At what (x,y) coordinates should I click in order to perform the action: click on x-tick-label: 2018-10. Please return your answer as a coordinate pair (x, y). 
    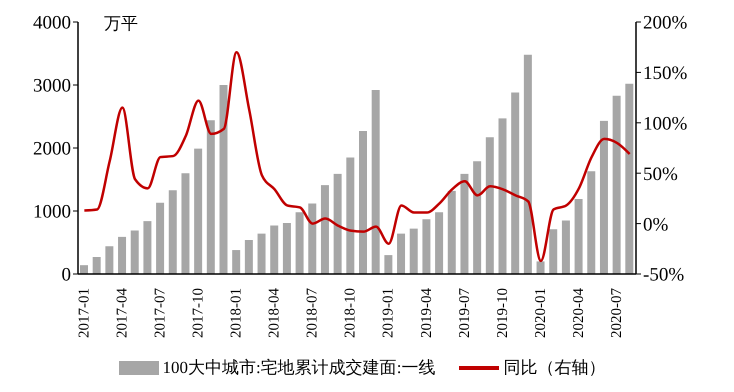
    Looking at the image, I should click on (350, 313).